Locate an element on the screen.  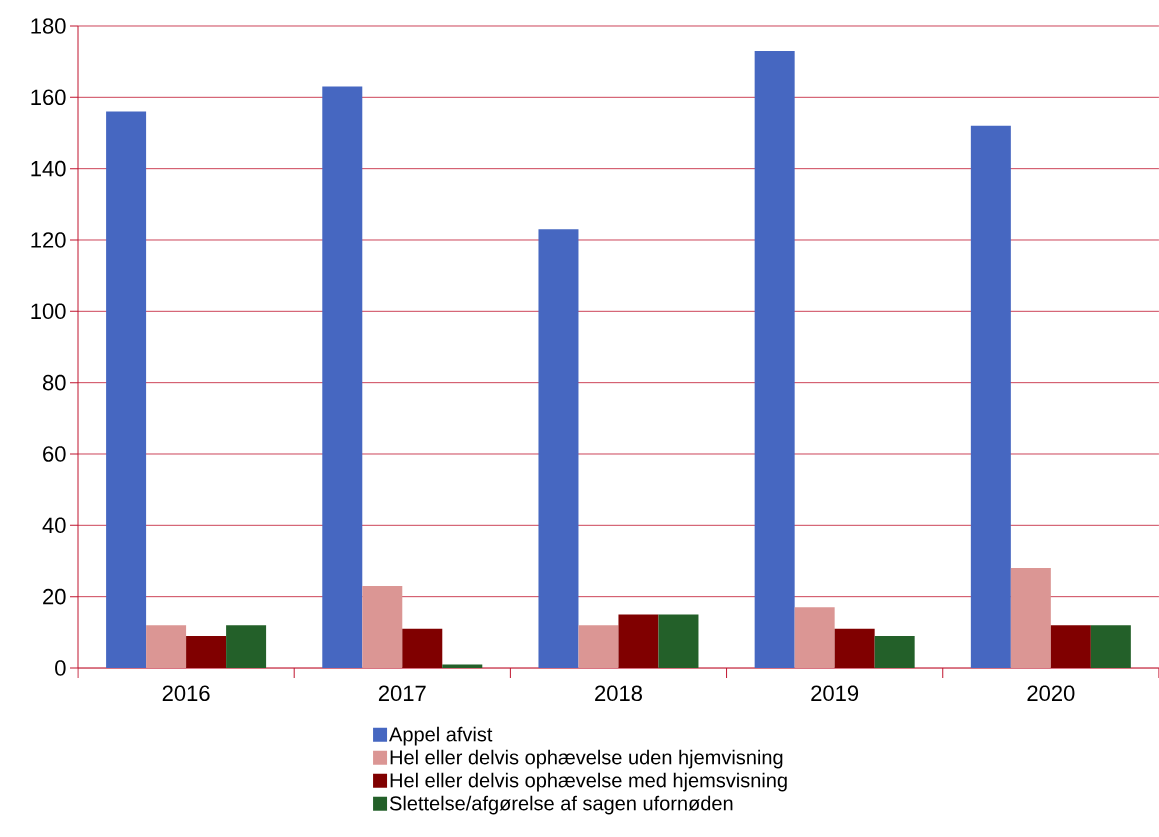
y-tick-label: 0 is located at coordinates (60, 668).